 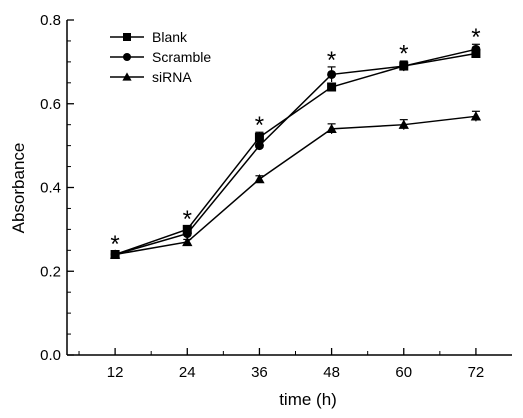 I want to click on legend-item-sirna: siRNA, so click(x=151, y=77).